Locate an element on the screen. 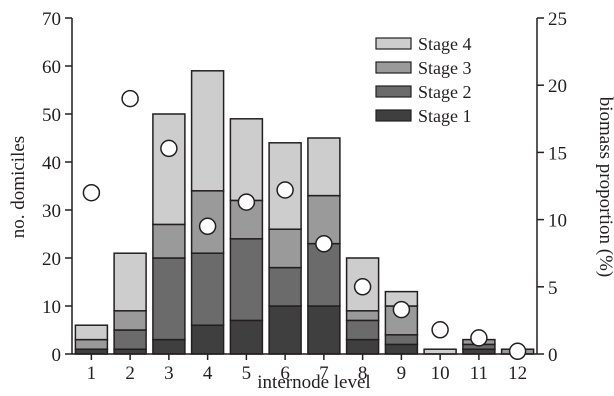  y-tick-label-left-70: 70 is located at coordinates (51, 19).